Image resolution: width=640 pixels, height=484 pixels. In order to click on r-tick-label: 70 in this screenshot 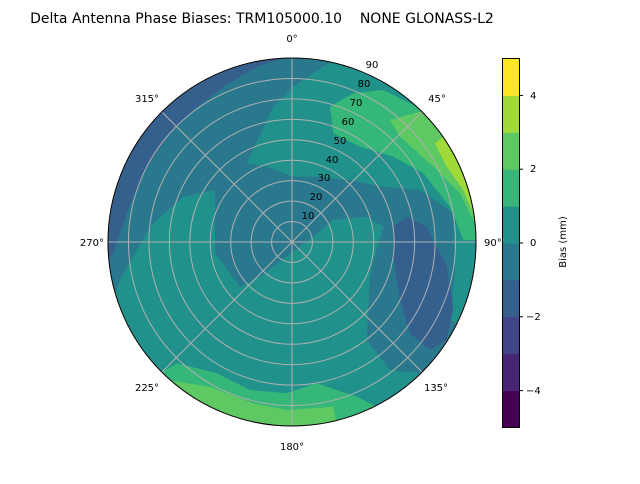, I will do `click(356, 103)`.